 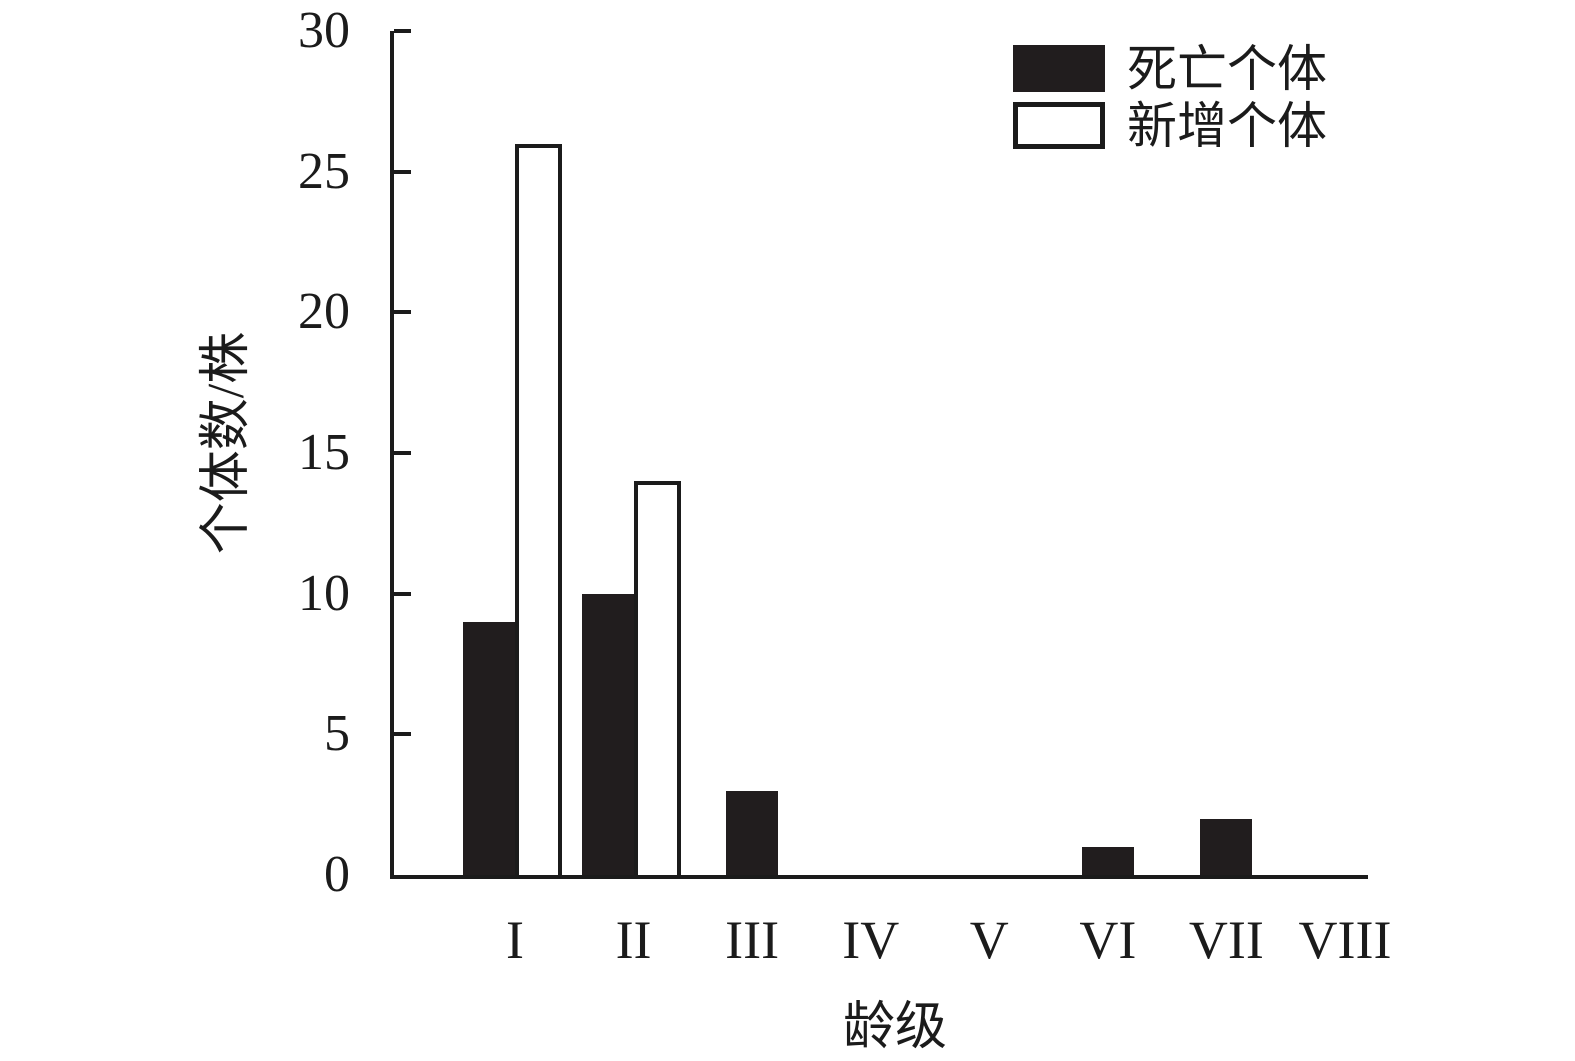 What do you see at coordinates (538, 509) in the screenshot?
I see `bar-new-I` at bounding box center [538, 509].